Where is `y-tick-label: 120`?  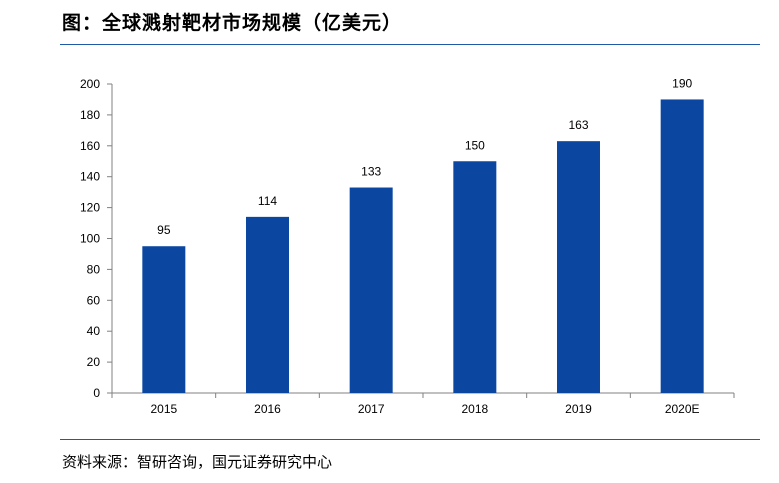 y-tick-label: 120 is located at coordinates (90, 208).